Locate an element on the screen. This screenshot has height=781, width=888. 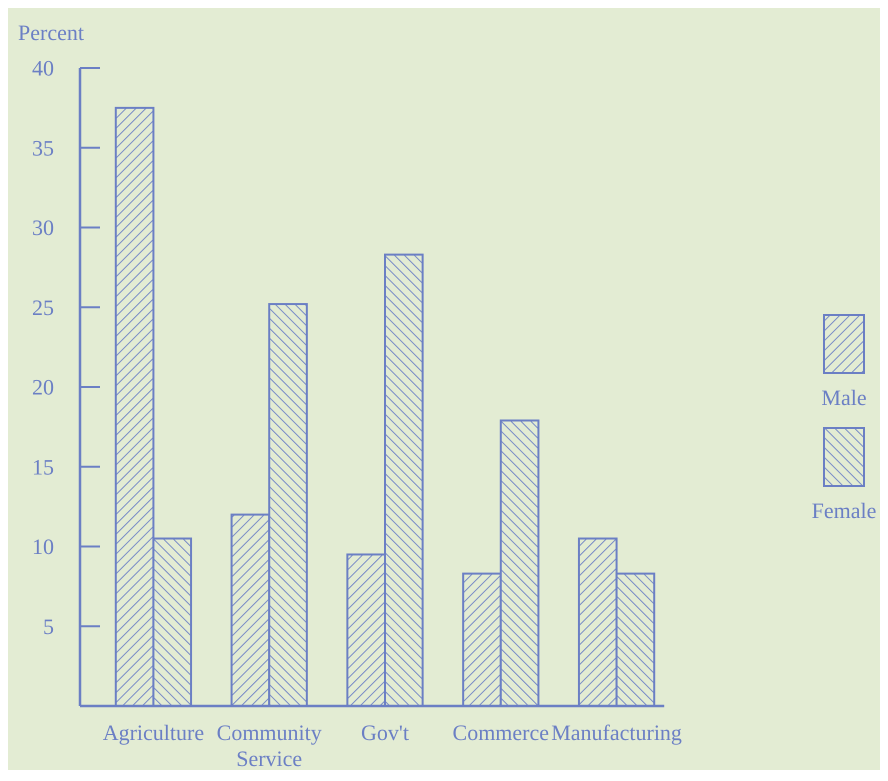
x-tick-label: Agriculture is located at coordinates (153, 732).